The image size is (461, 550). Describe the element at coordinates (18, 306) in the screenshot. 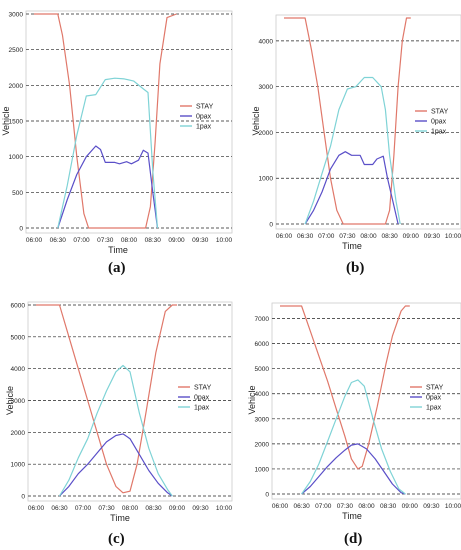

I see `y-tick-label: 6000` at that location.